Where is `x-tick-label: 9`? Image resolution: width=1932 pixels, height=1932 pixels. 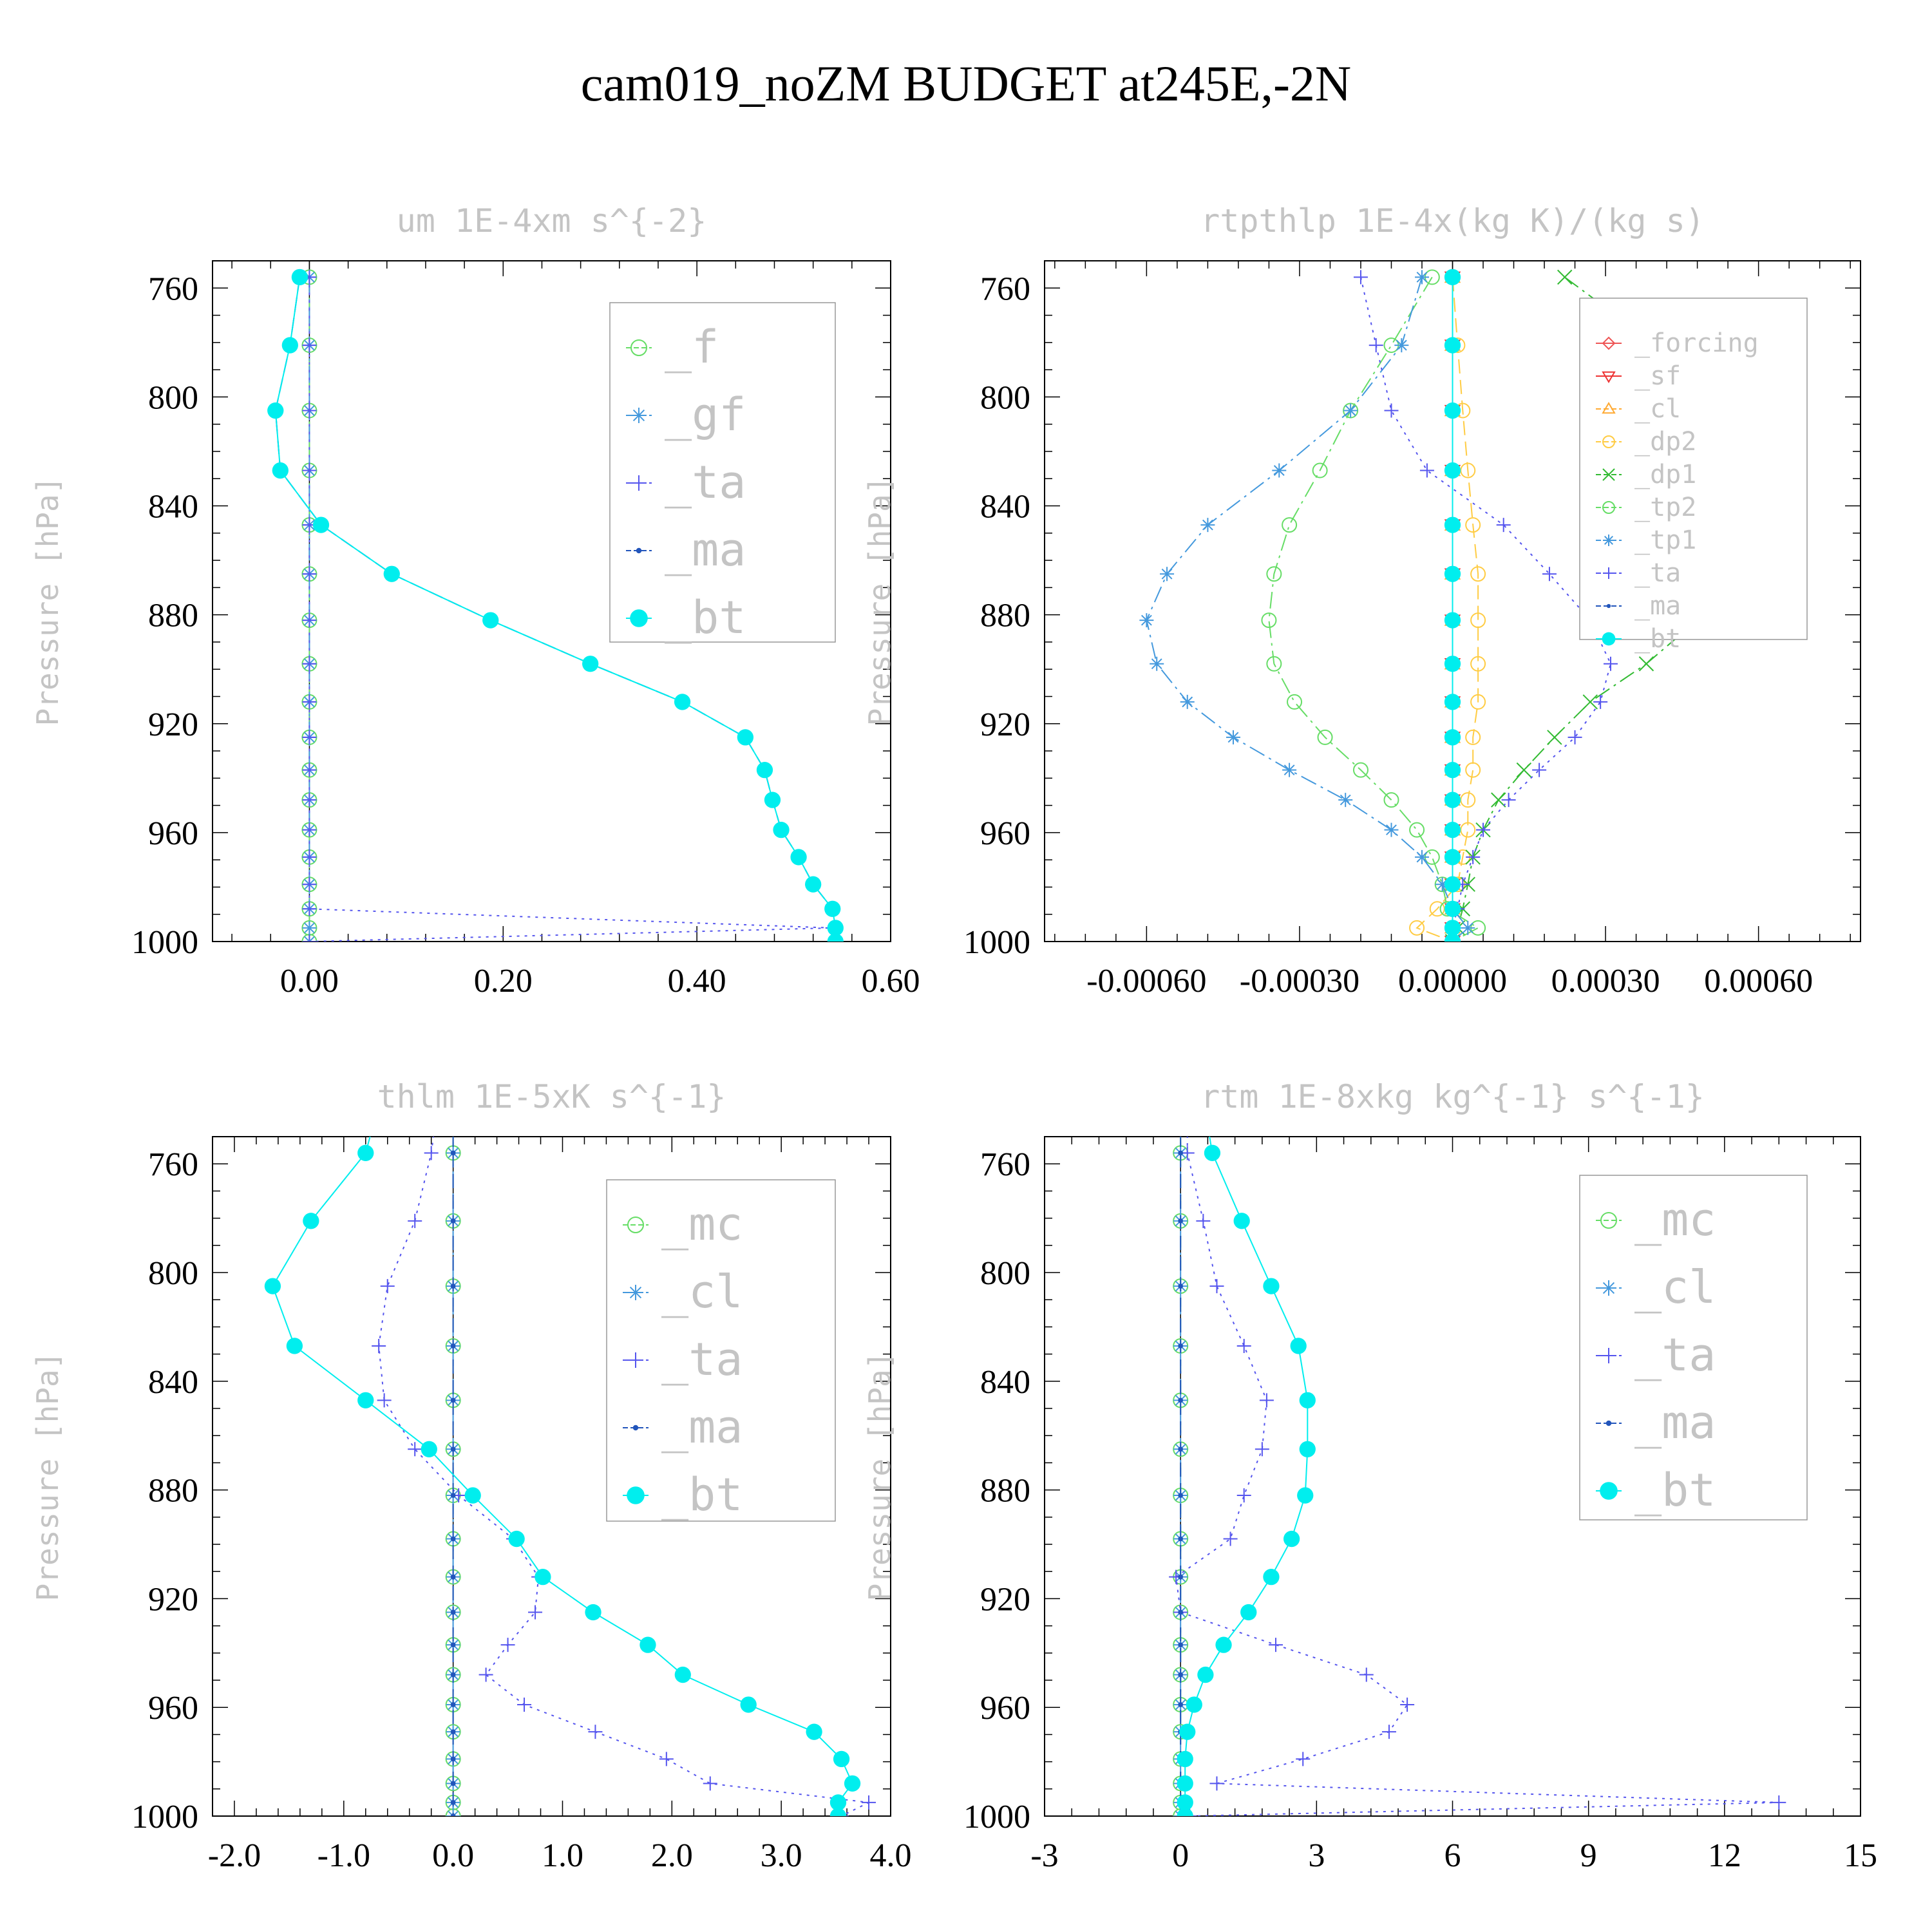 x-tick-label: 9 is located at coordinates (1589, 1855).